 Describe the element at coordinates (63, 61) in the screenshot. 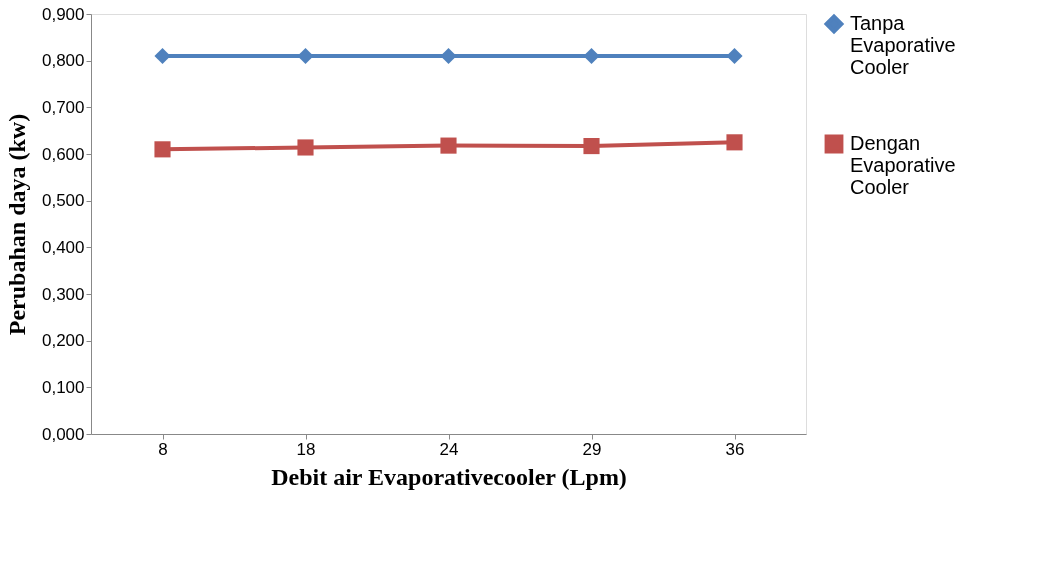

I see `y-tick-label: 0,800` at that location.